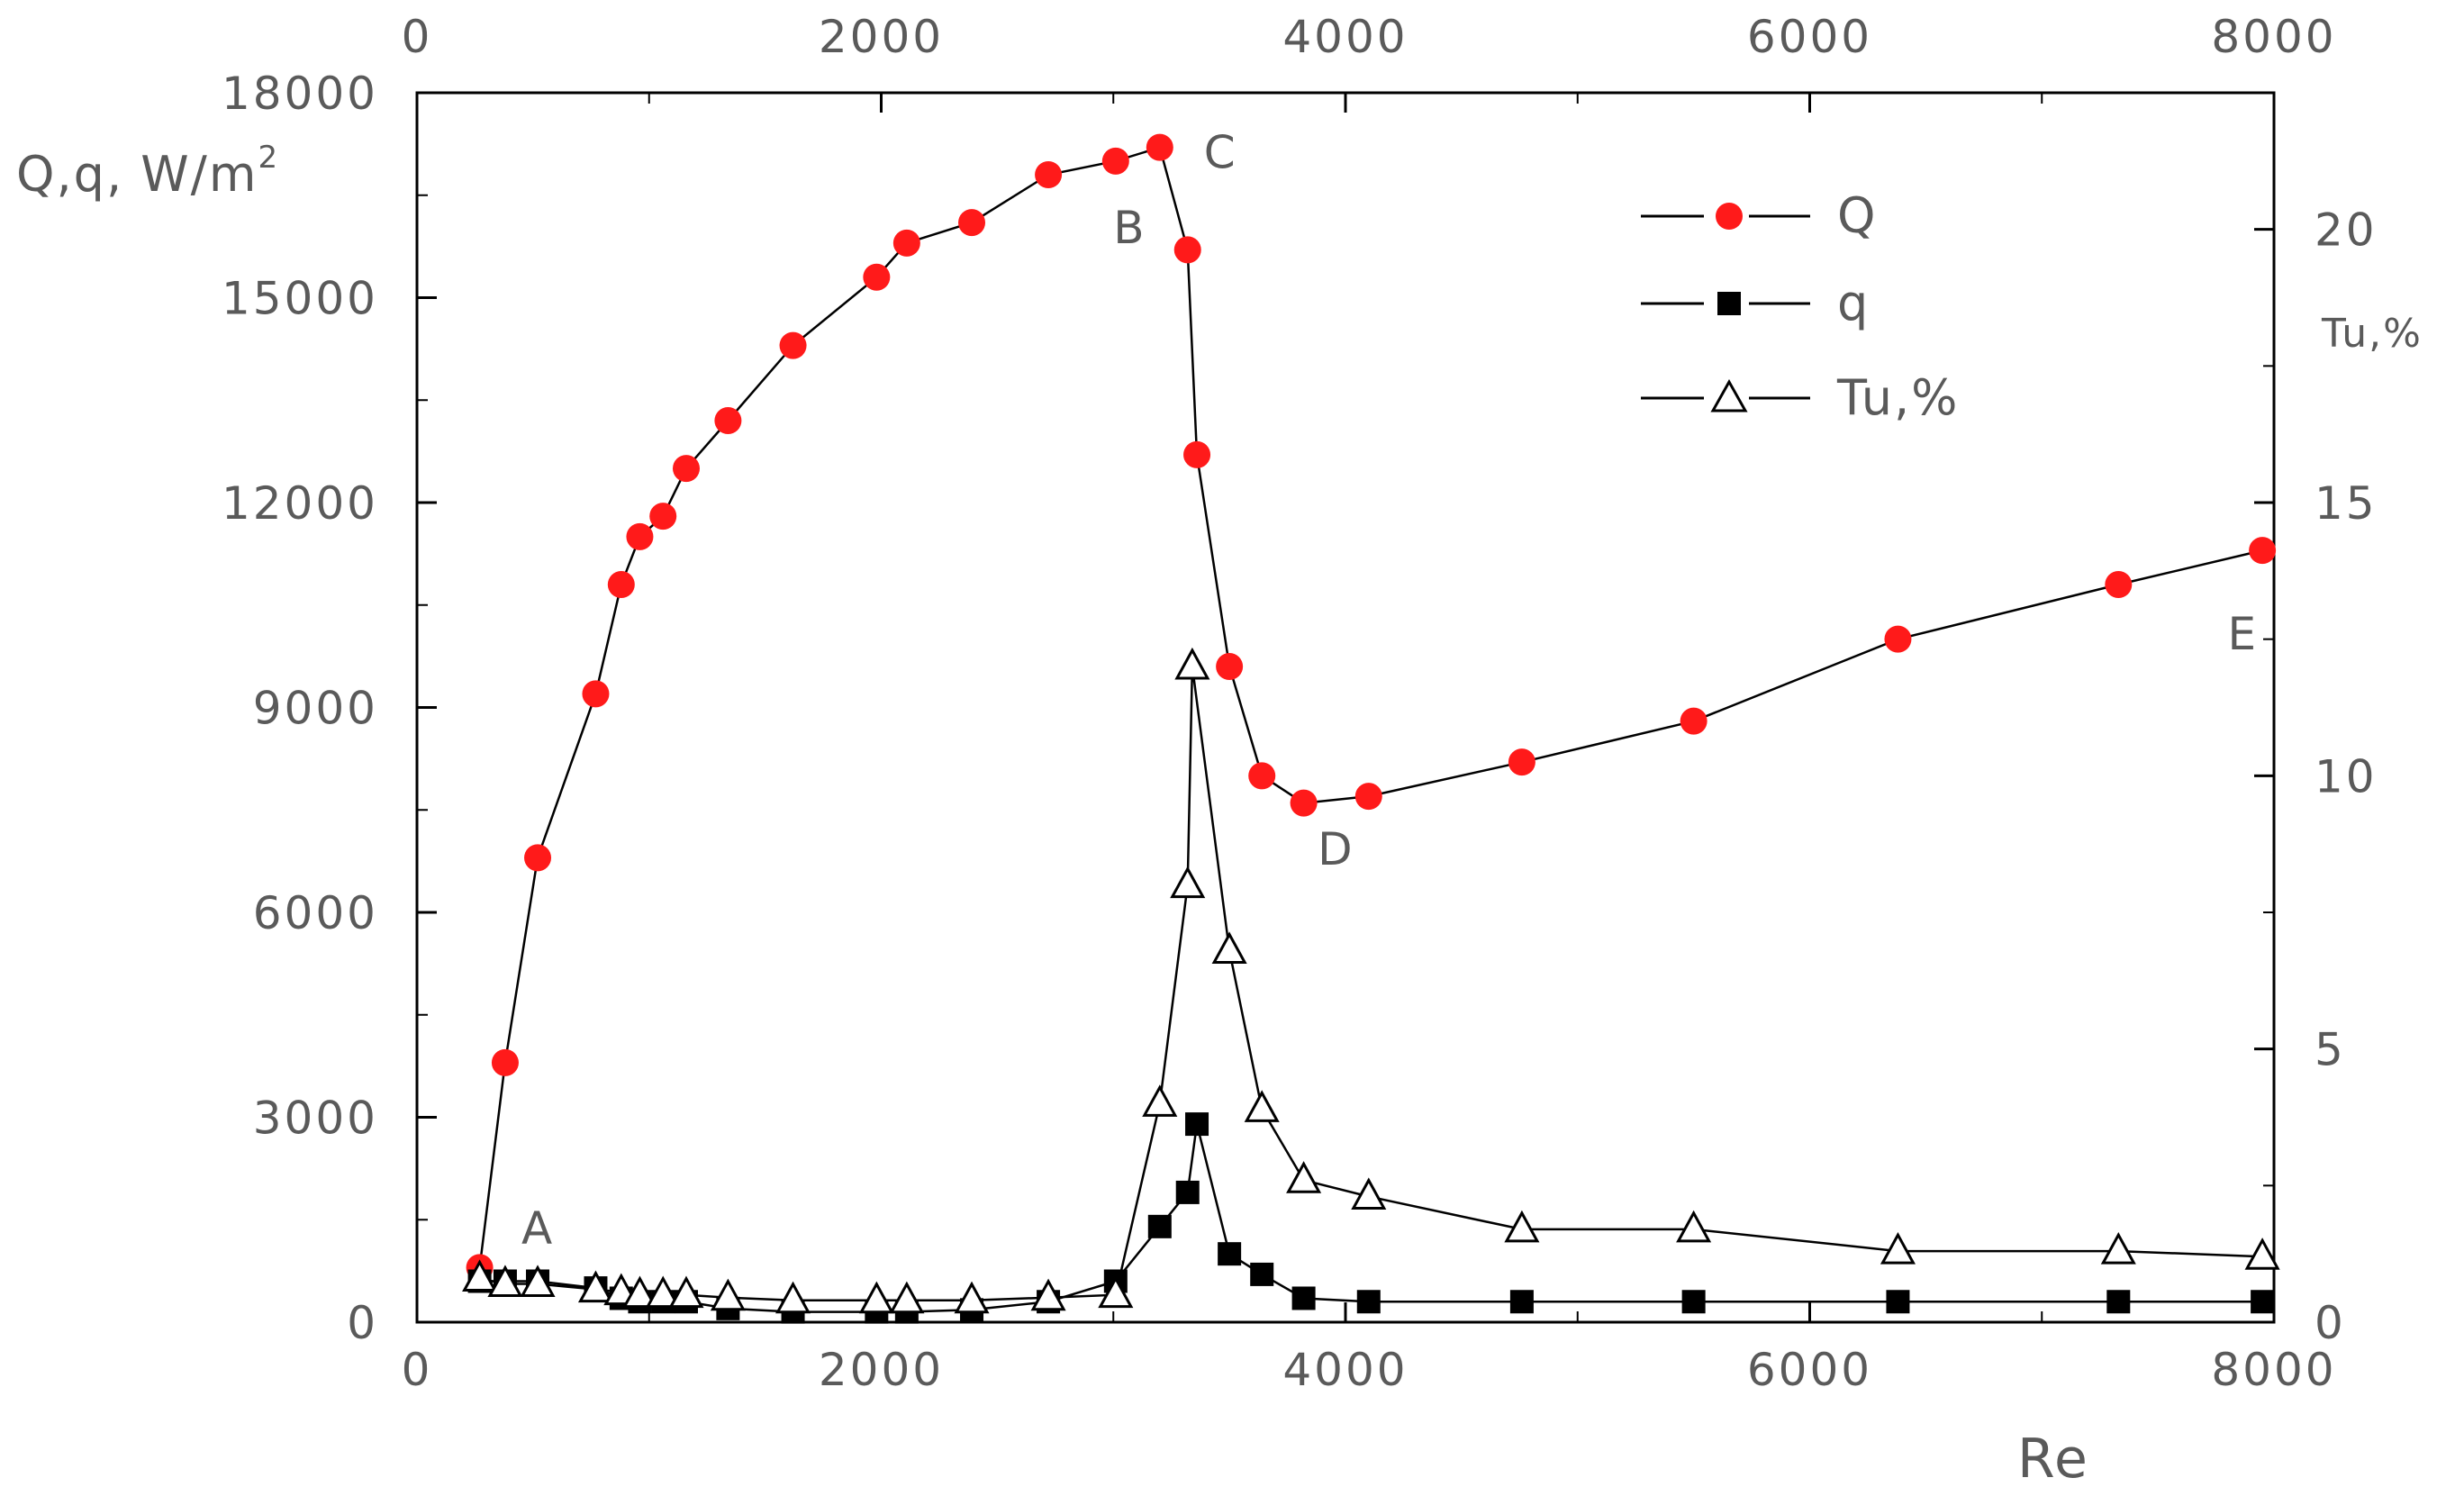  Describe the element at coordinates (1809, 37) in the screenshot. I see `x-tick-label-top: 6000` at that location.